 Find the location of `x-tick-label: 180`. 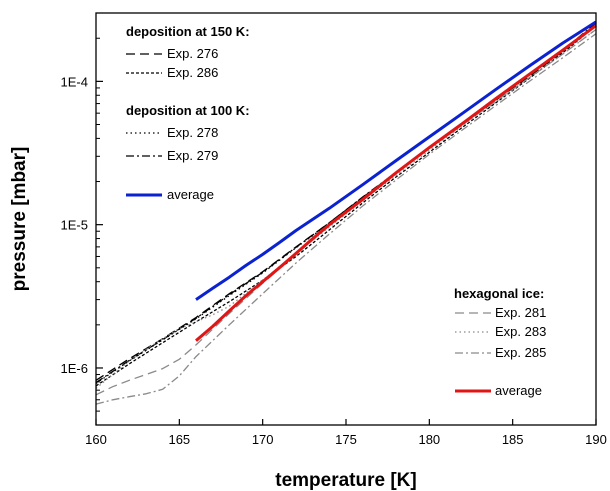

x-tick-label: 180 is located at coordinates (429, 439).